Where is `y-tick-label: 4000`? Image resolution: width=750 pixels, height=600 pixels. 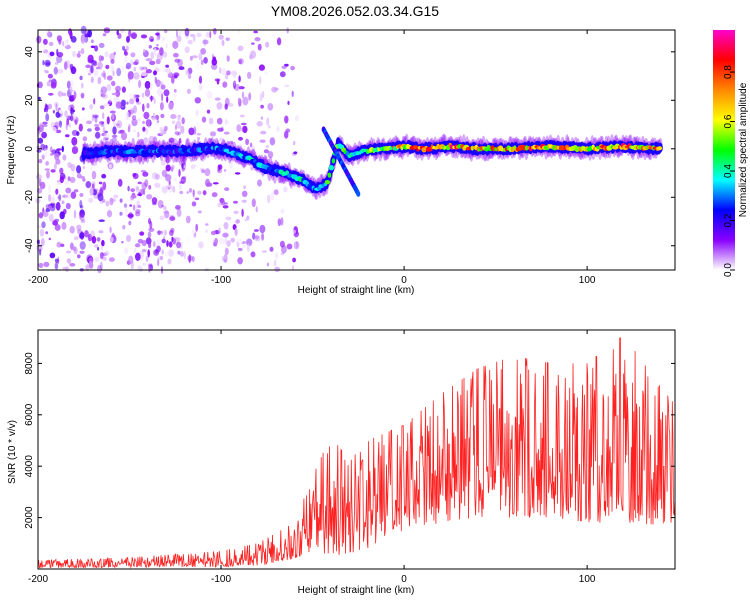 y-tick-label: 4000 is located at coordinates (29, 466).